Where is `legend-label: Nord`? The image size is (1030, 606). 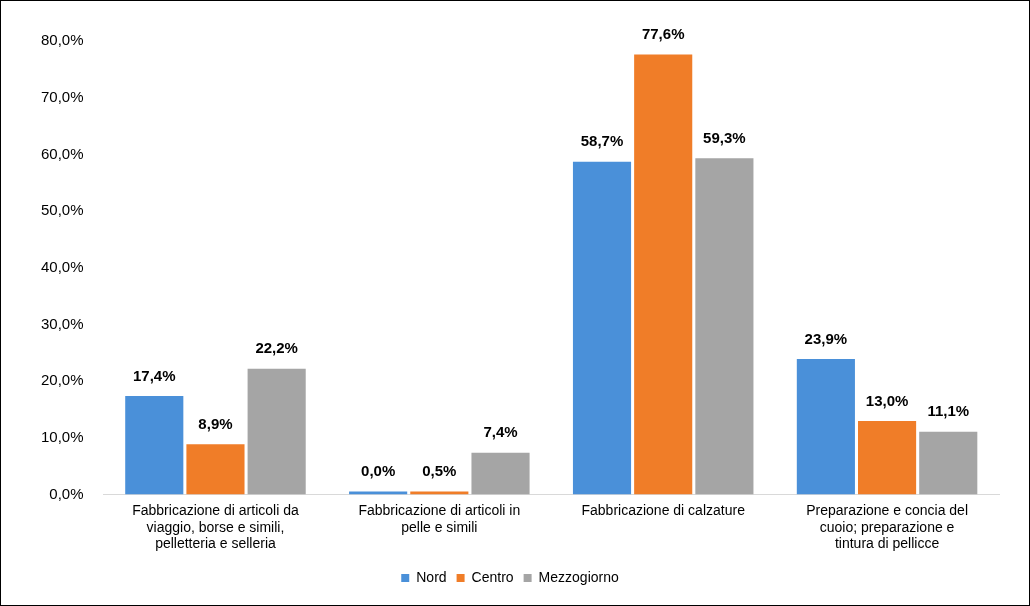
legend-label: Nord is located at coordinates (431, 576).